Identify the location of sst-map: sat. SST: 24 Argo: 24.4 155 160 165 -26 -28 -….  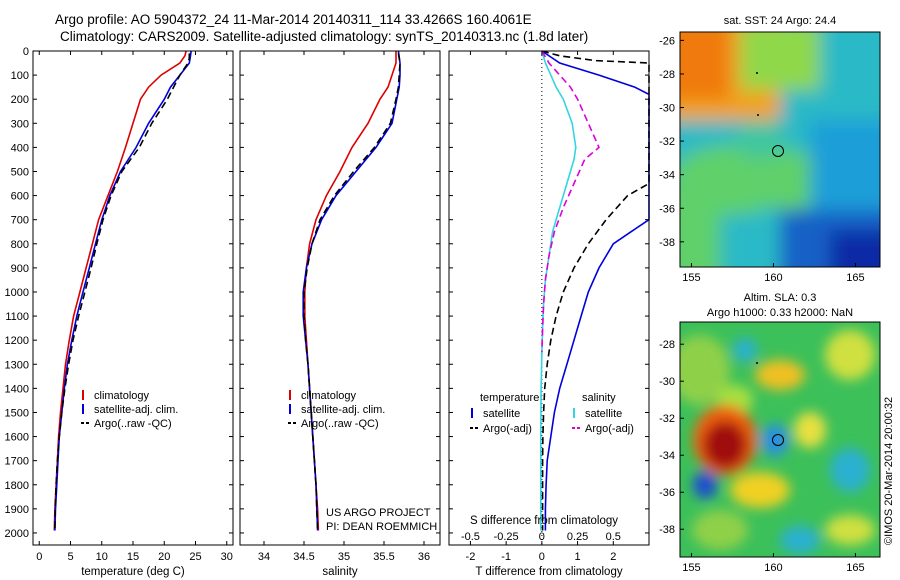
(770, 149).